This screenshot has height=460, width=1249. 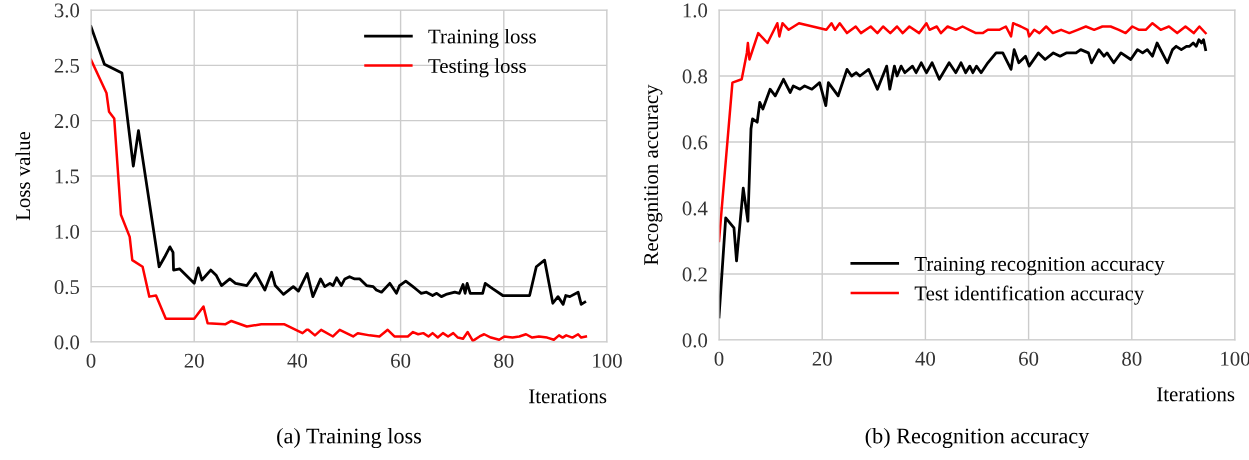 I want to click on legend-label: Training loss, so click(x=482, y=38).